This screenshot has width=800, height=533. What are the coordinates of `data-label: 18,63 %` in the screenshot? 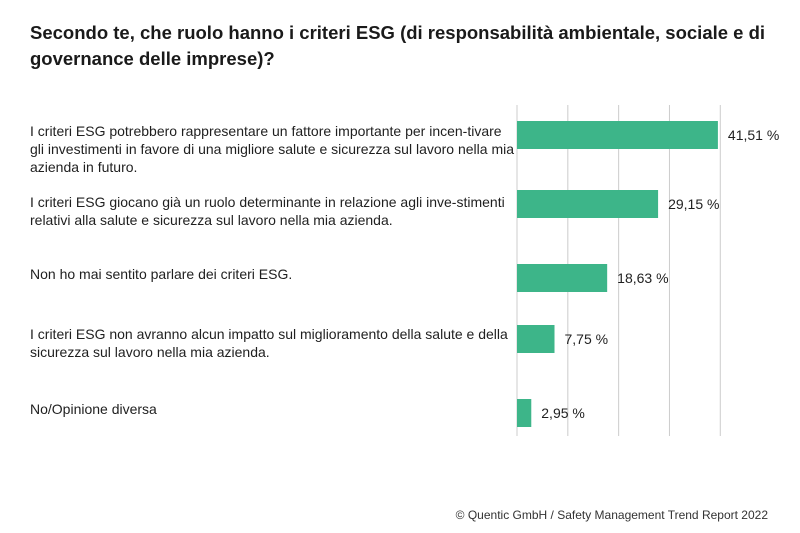 It's located at (642, 278).